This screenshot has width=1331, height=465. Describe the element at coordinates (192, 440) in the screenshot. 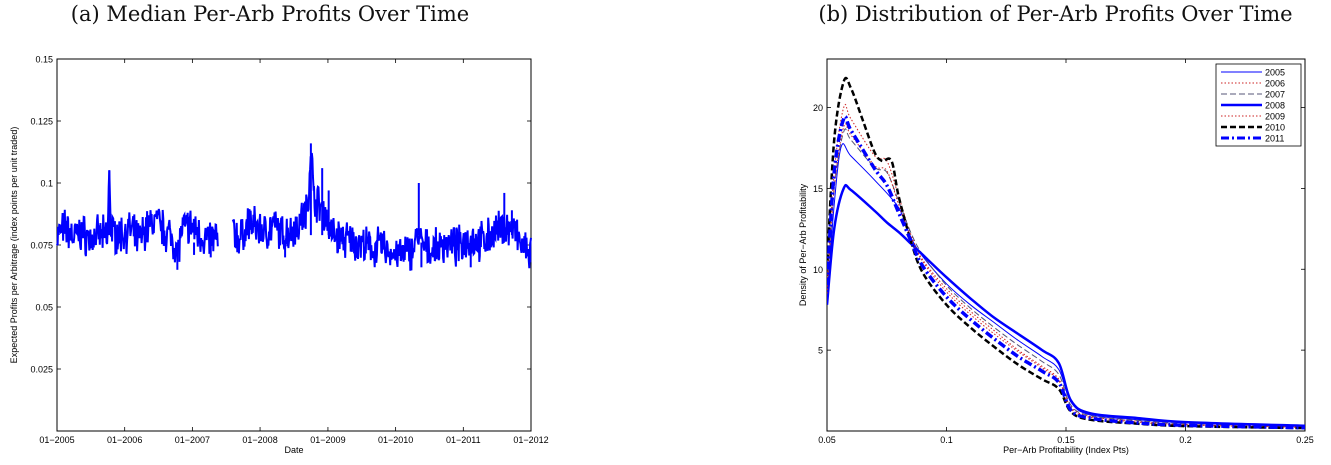

I see `x-tick-label: 01−2007` at that location.